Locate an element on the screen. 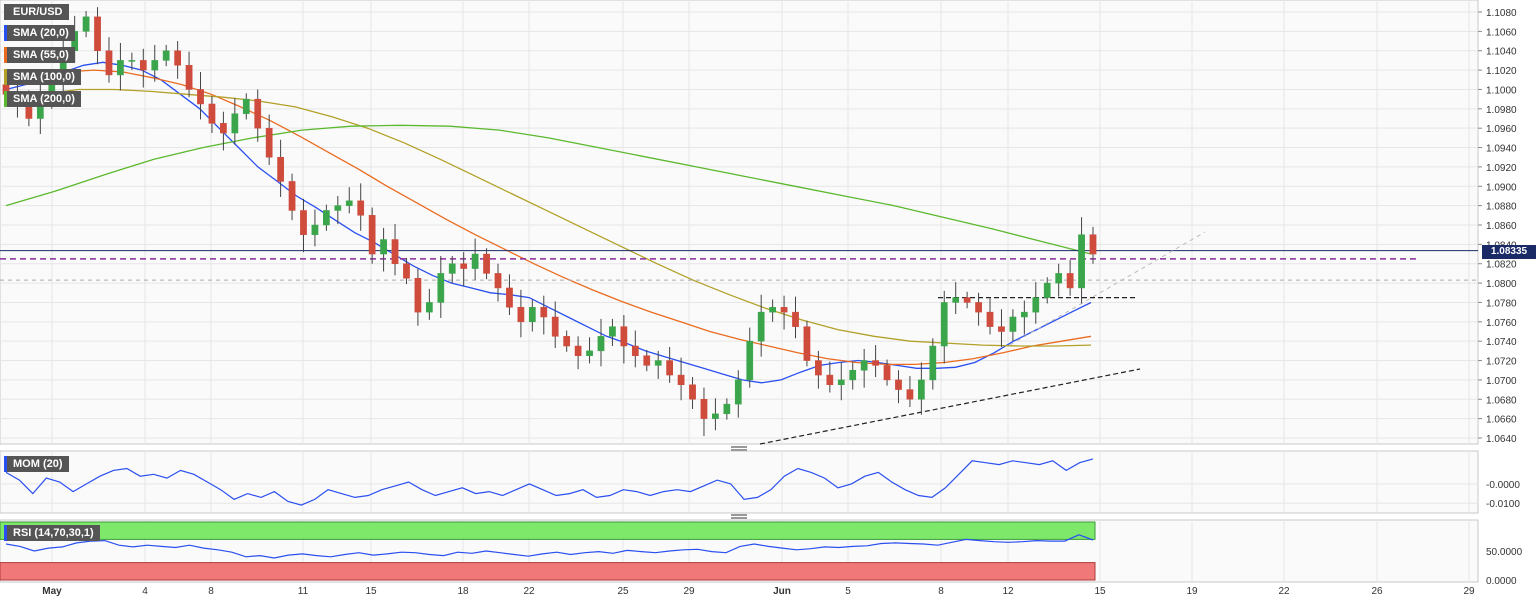 This screenshot has width=1536, height=601. mom-text: MOM (20) is located at coordinates (38, 464).